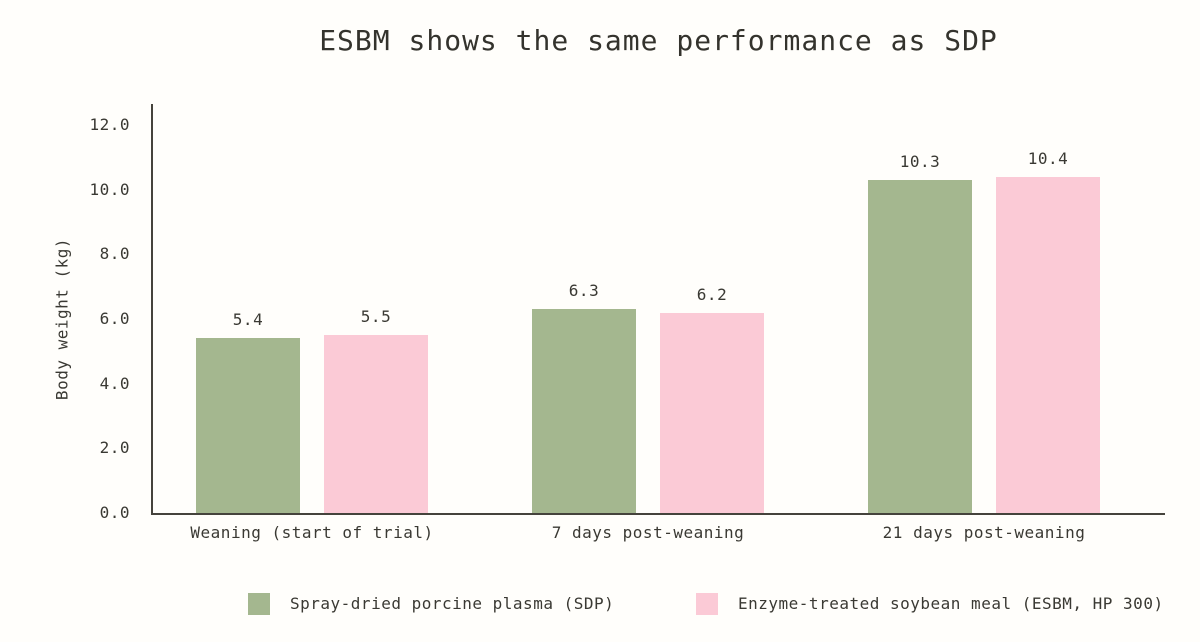 The height and width of the screenshot is (642, 1200). What do you see at coordinates (648, 532) in the screenshot?
I see `x-tick-label: 7 days post-weaning` at bounding box center [648, 532].